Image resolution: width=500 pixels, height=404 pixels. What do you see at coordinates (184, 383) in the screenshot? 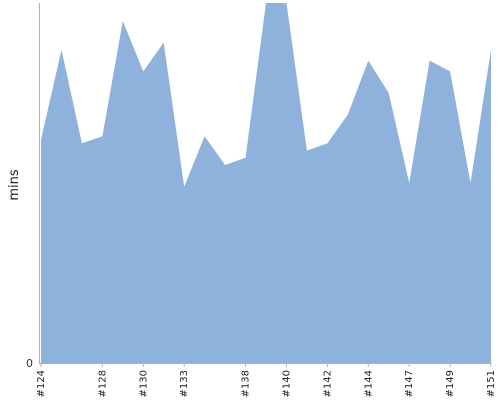
I see `x-tick-label: #133` at bounding box center [184, 383].